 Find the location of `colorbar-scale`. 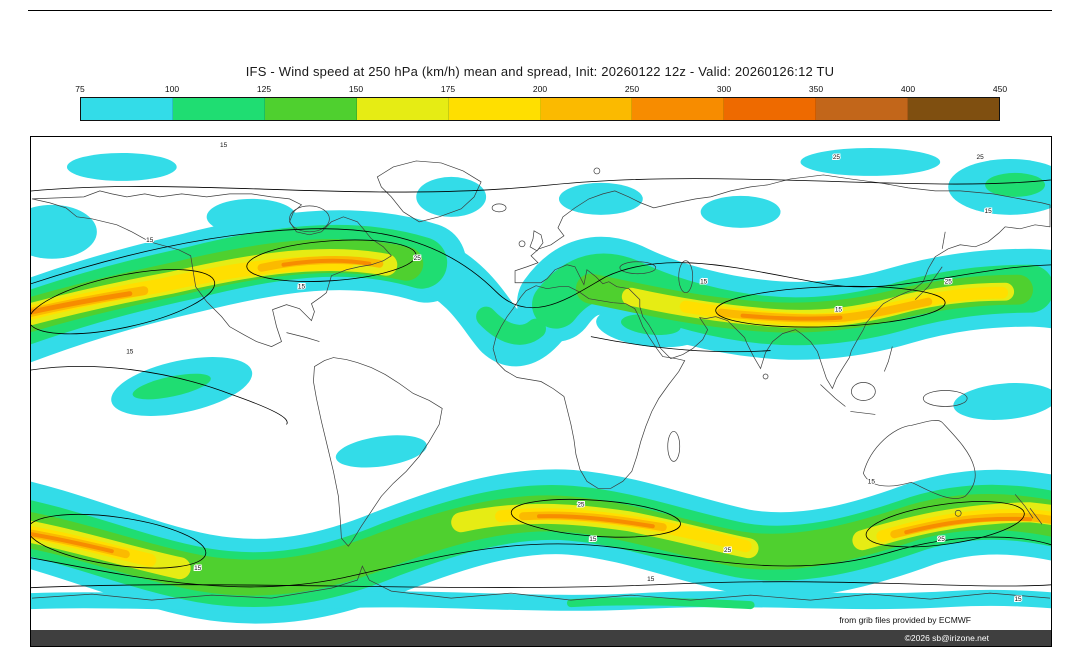

colorbar-scale is located at coordinates (540, 109).